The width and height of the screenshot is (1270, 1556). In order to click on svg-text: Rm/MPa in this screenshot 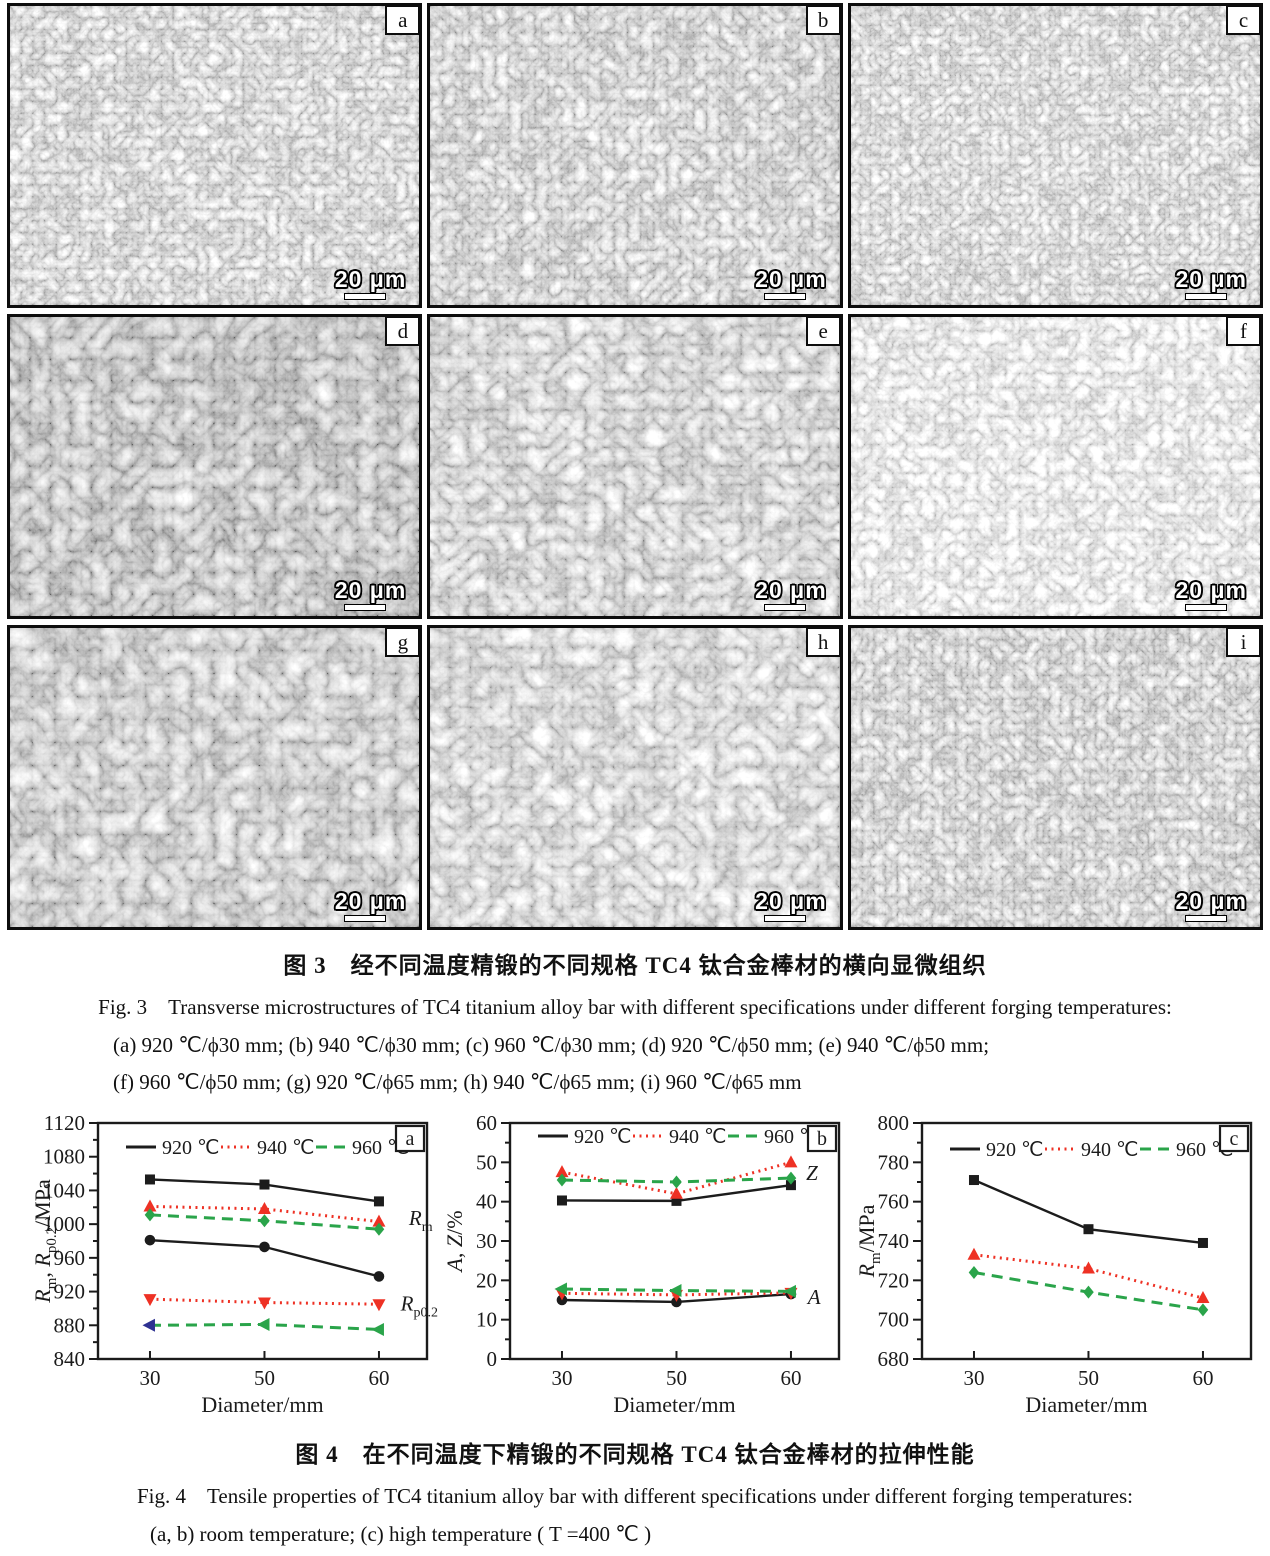, I will do `click(869, 1241)`.